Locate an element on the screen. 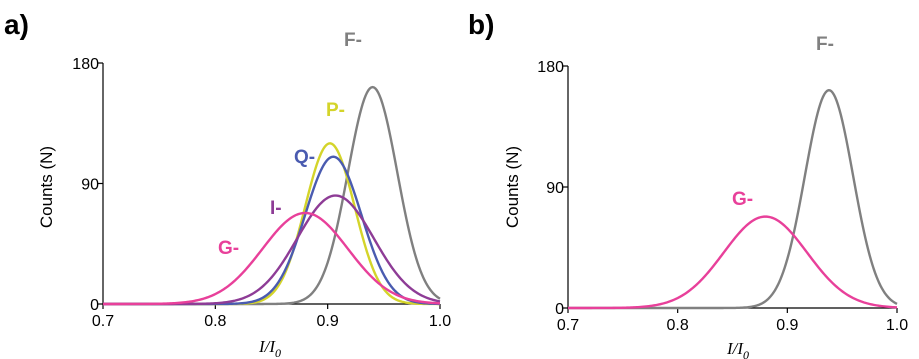 The image size is (919, 359). panel-a-x-tick-label: 0.8 is located at coordinates (215, 321).